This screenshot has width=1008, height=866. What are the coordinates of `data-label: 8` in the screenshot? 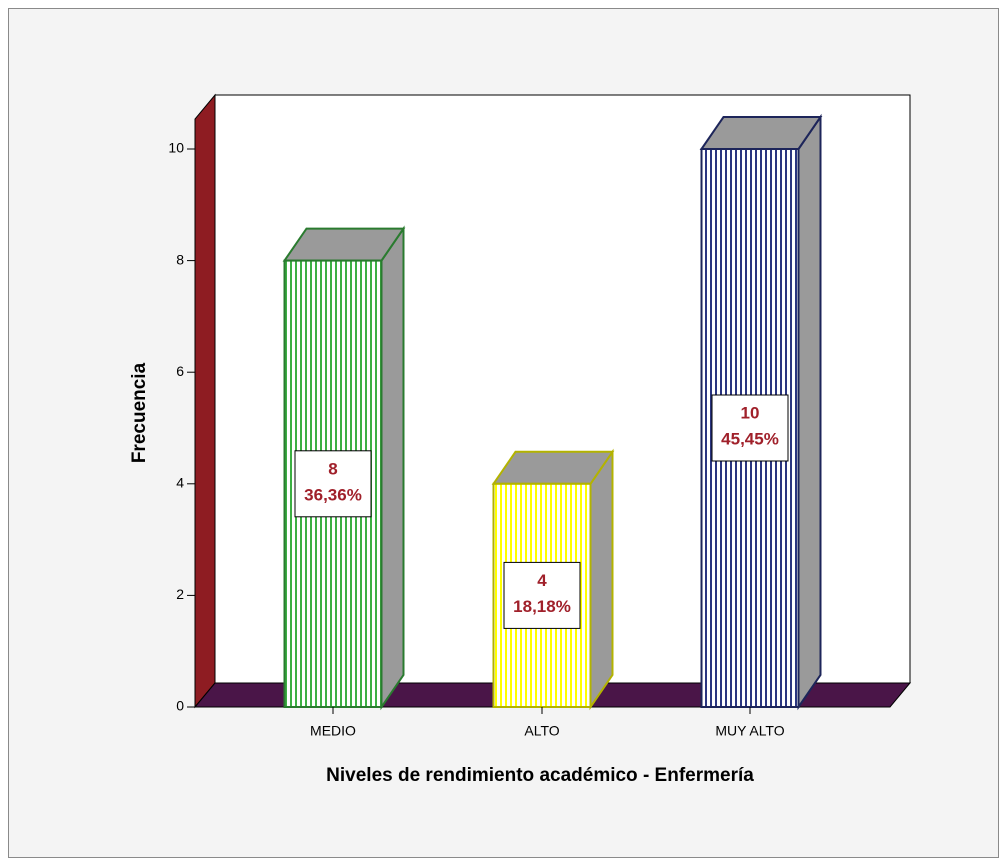 It's located at (332, 468).